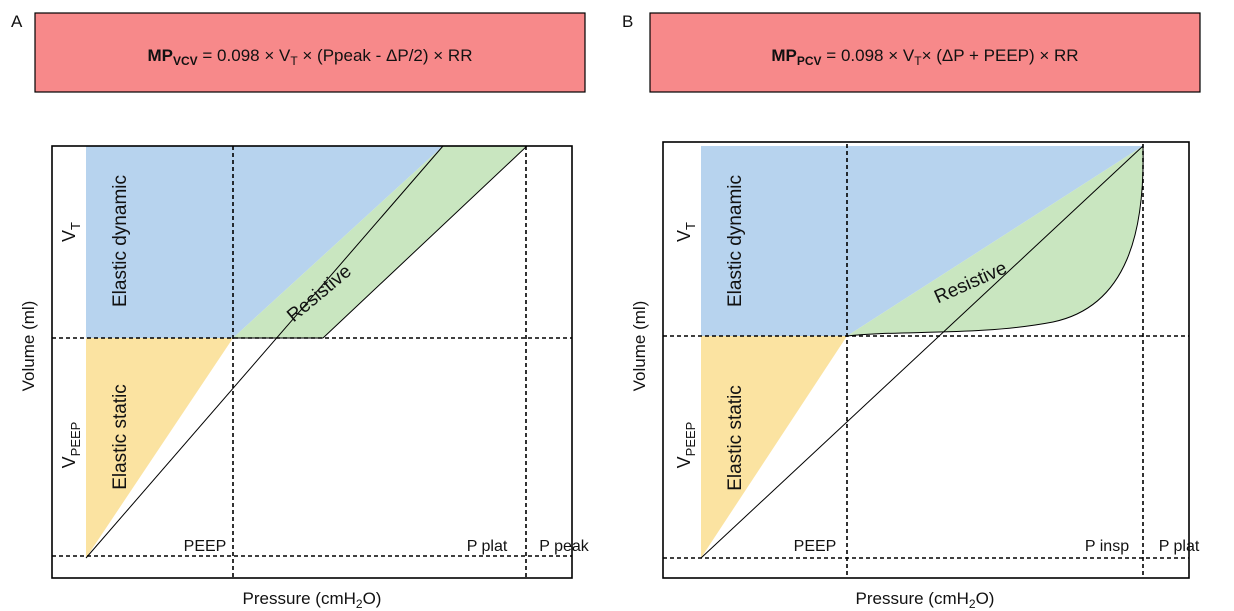 The width and height of the screenshot is (1234, 611). I want to click on panel-b-vt-label: VT, so click(686, 232).